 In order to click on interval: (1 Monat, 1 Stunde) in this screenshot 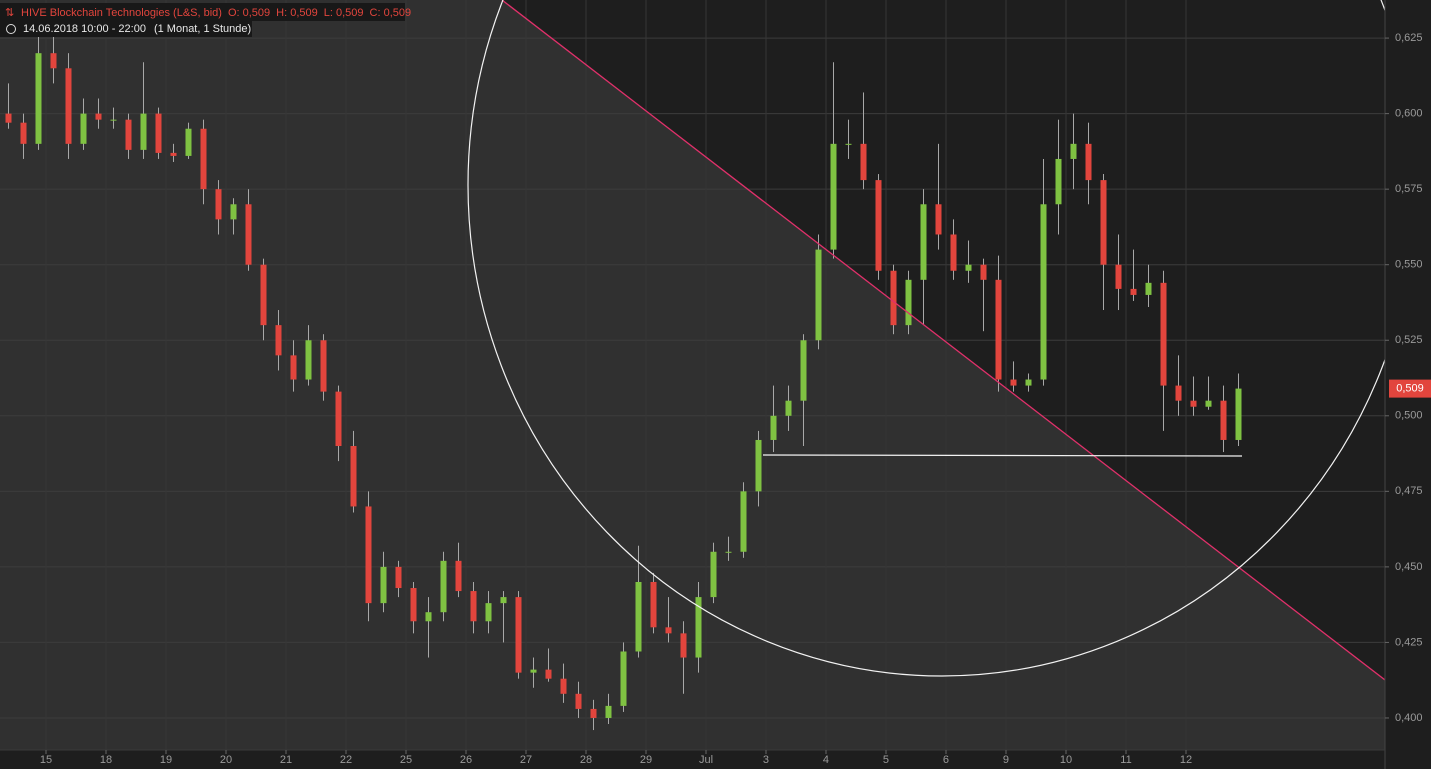, I will do `click(202, 29)`.